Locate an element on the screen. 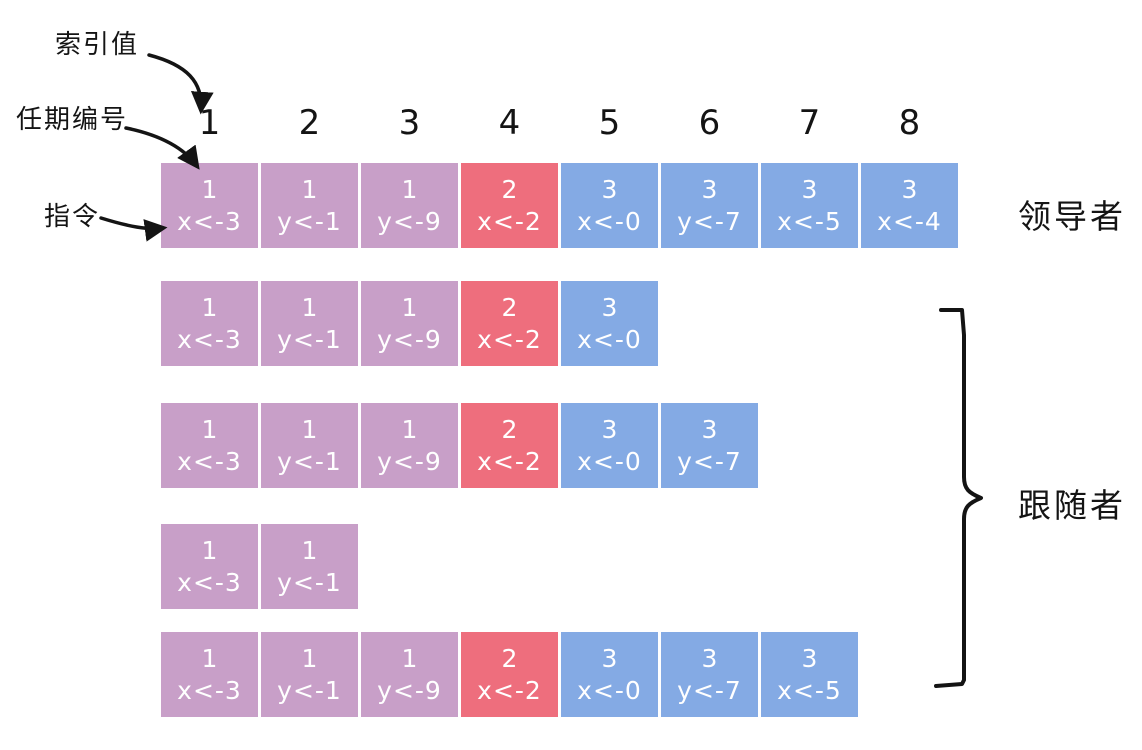  follower-2-entry-5: 3 x<-0 is located at coordinates (609, 445).